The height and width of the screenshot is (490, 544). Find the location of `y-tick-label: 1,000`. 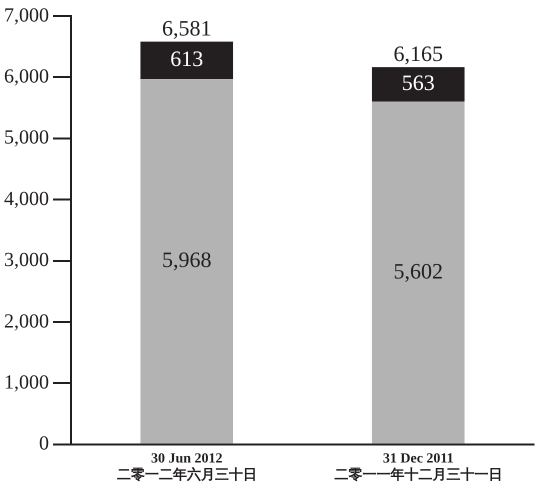

y-tick-label: 1,000 is located at coordinates (26, 382).